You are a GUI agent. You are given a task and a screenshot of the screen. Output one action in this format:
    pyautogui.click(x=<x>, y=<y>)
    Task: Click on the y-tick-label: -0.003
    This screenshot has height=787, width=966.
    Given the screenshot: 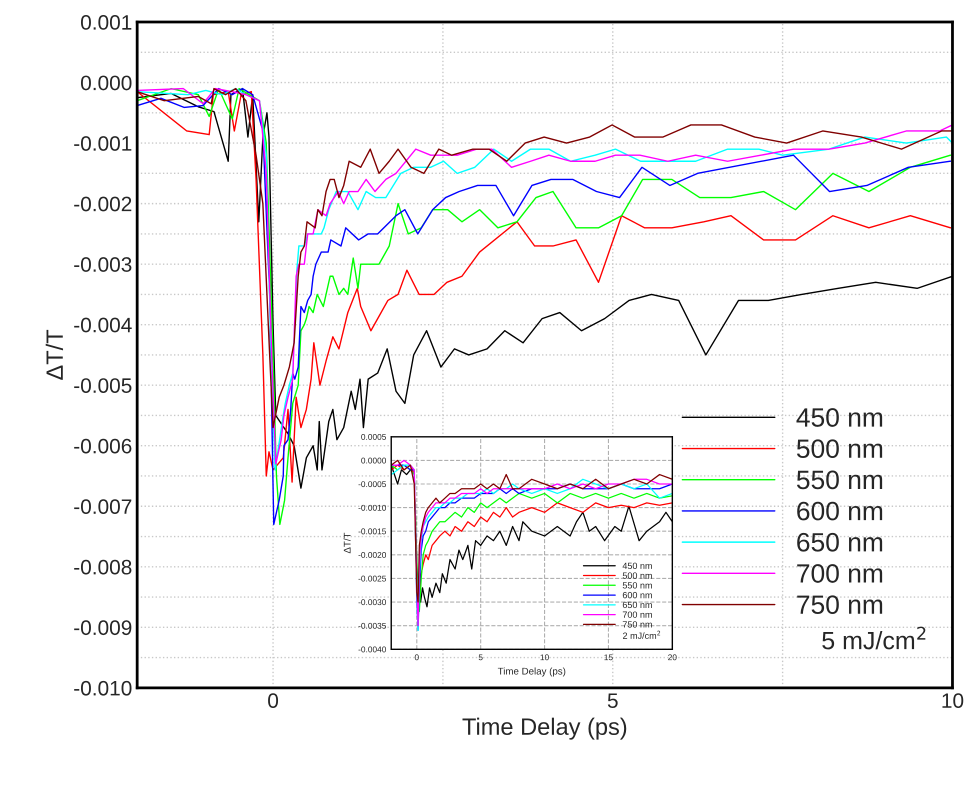 What is the action you would take?
    pyautogui.click(x=103, y=264)
    